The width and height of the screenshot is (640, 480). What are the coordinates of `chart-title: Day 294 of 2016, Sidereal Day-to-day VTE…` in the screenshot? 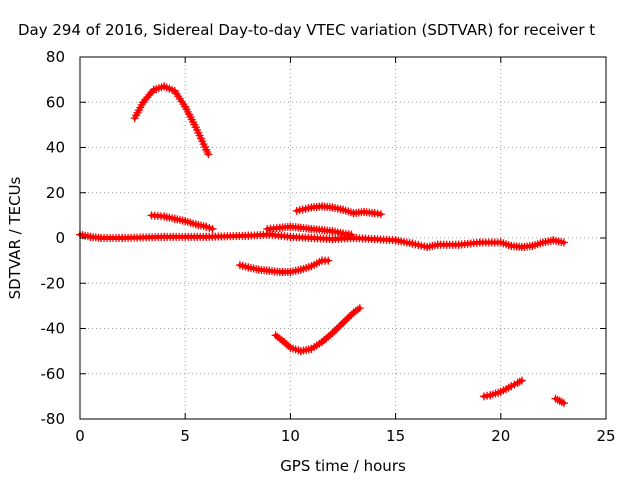 It's located at (306, 30).